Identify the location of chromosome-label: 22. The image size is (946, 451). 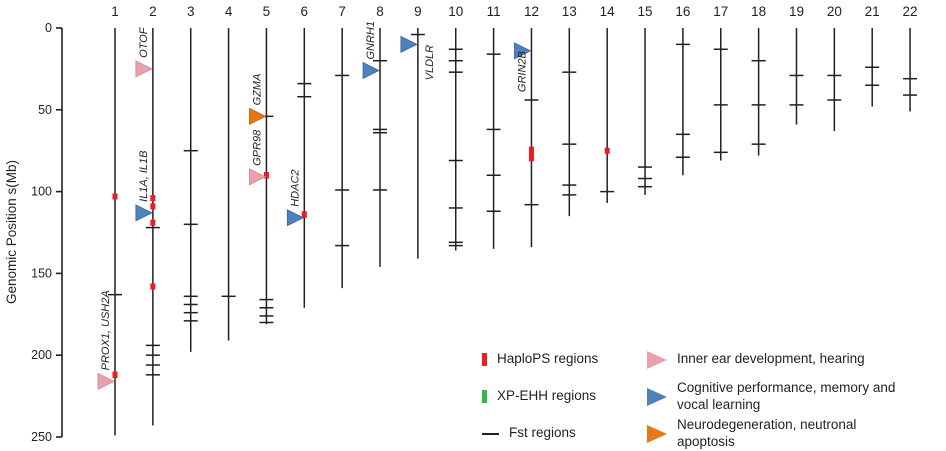
(910, 11).